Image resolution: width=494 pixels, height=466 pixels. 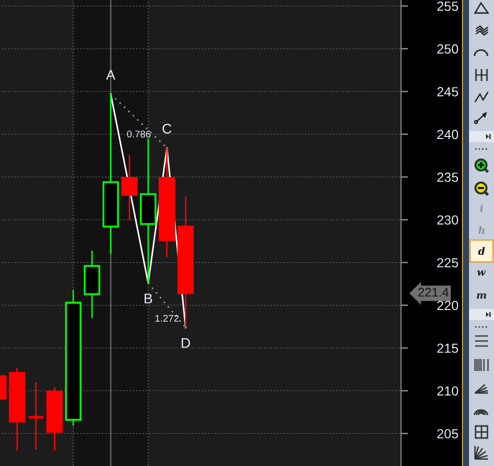 I want to click on y-tick-label: 205, so click(x=447, y=433).